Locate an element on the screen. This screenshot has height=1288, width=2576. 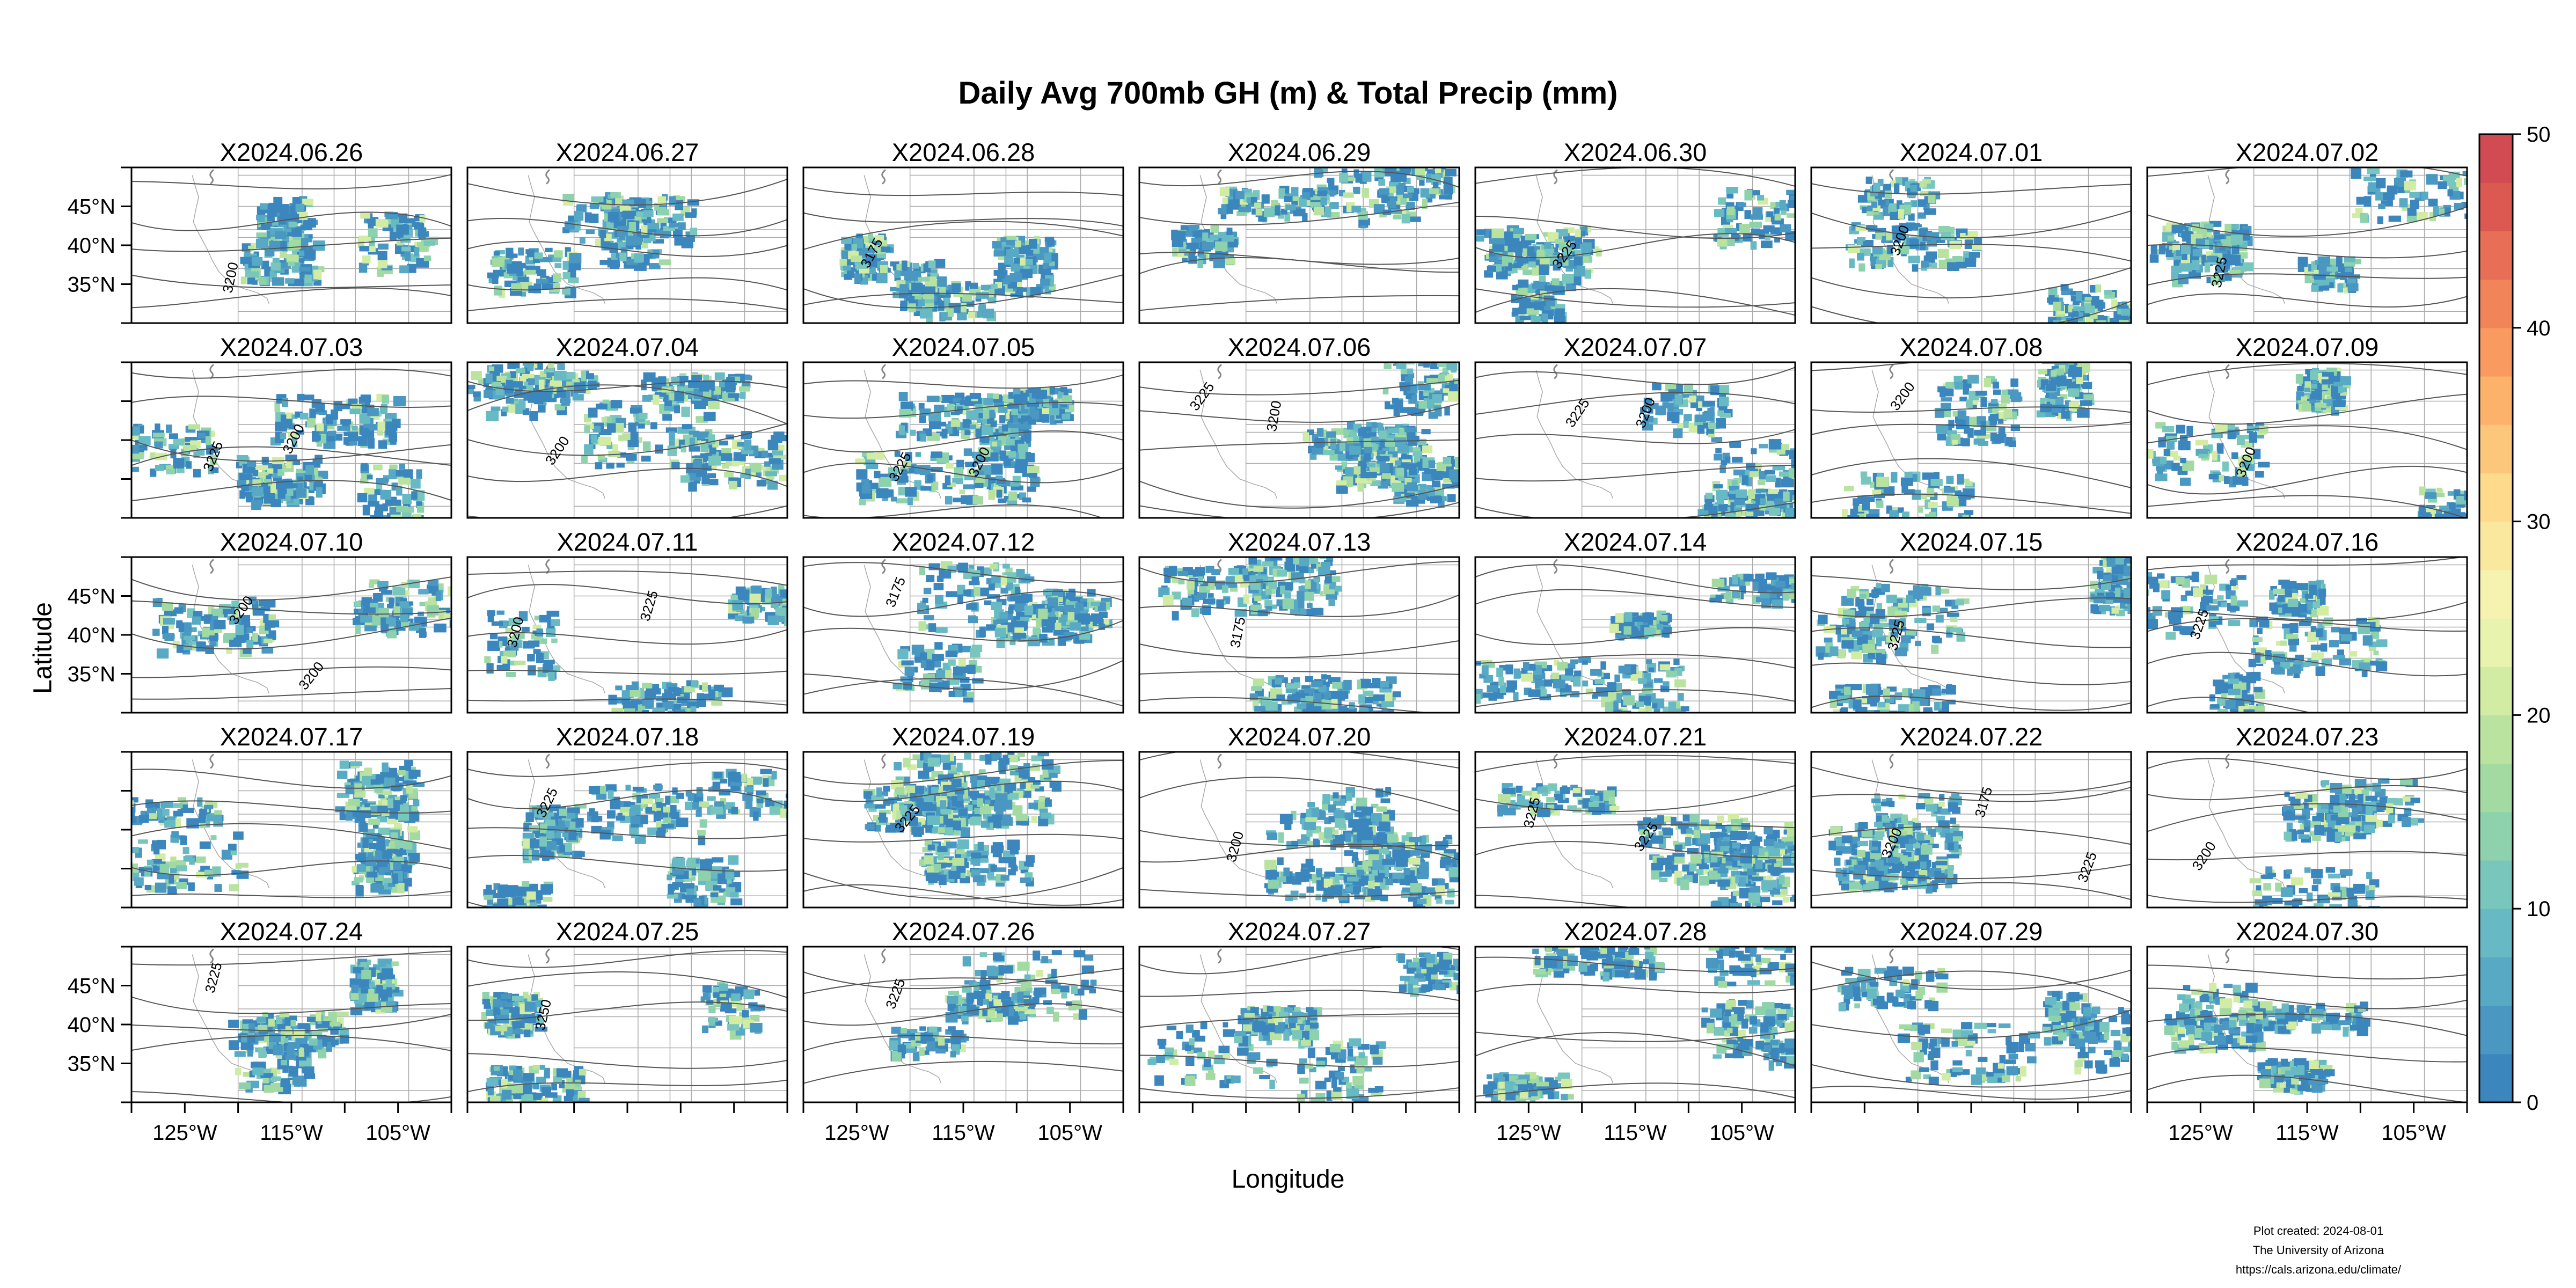
panel-date: X2024.06.26 is located at coordinates (291, 152).